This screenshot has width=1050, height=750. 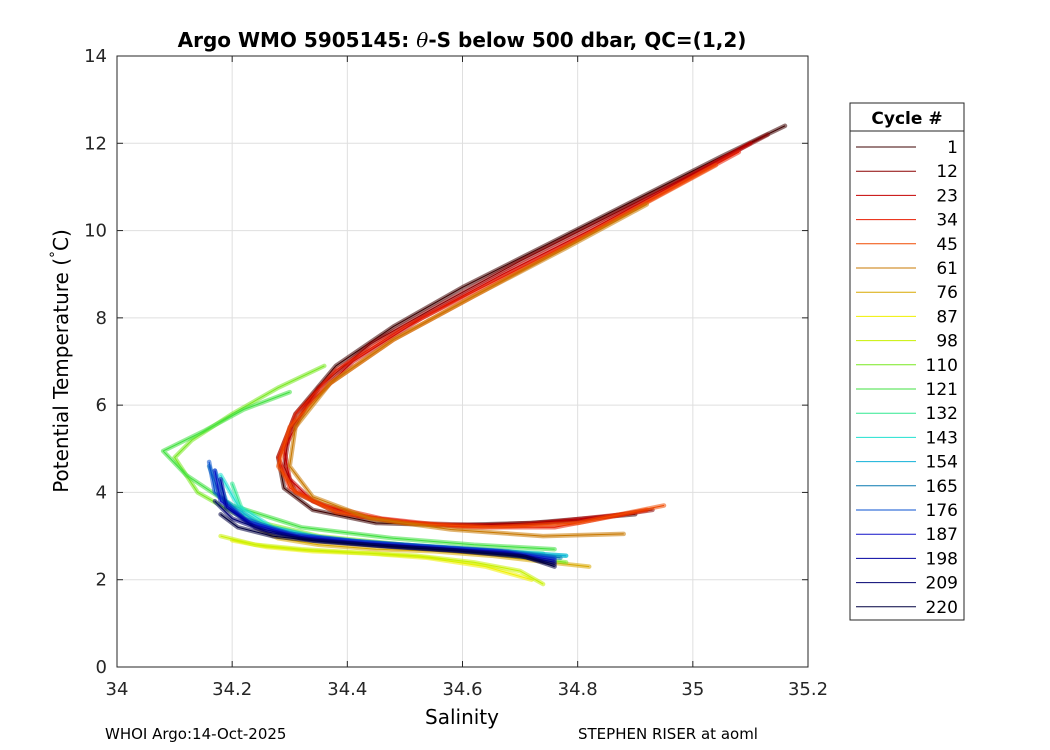 I want to click on y-tick-label: 0, so click(x=101, y=667).